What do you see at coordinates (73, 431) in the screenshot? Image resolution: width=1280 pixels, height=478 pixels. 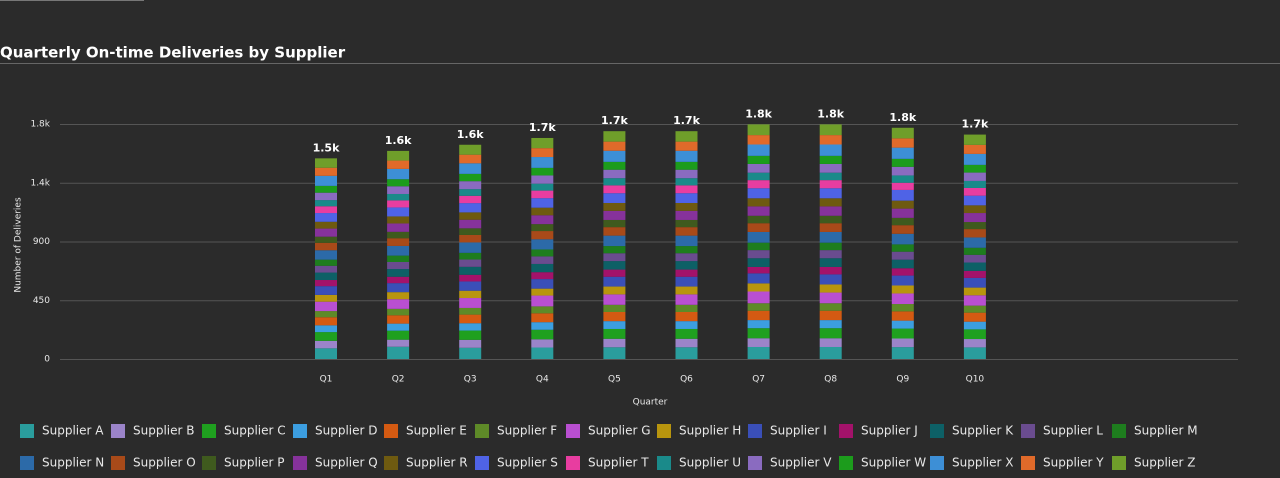 I see `legend-label: Supplier A` at bounding box center [73, 431].